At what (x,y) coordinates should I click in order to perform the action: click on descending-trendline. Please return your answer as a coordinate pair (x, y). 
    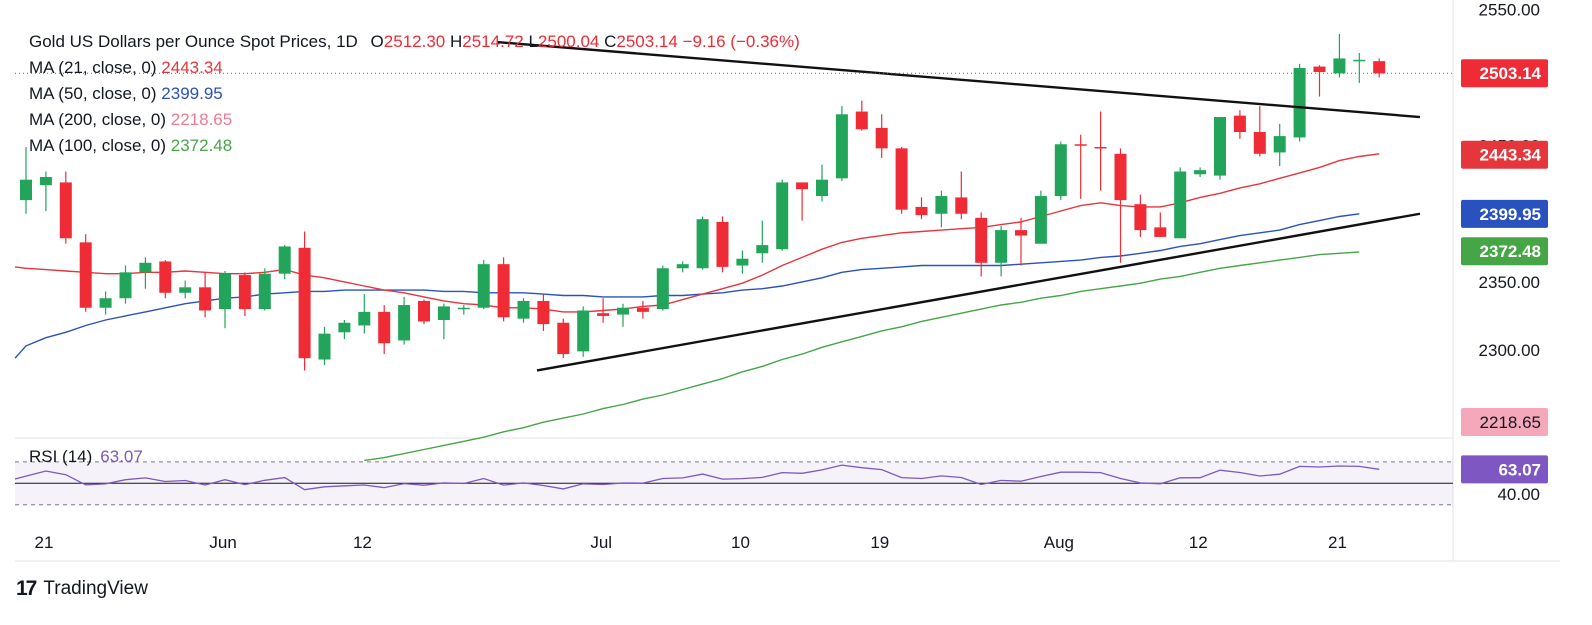
    Looking at the image, I should click on (958, 79).